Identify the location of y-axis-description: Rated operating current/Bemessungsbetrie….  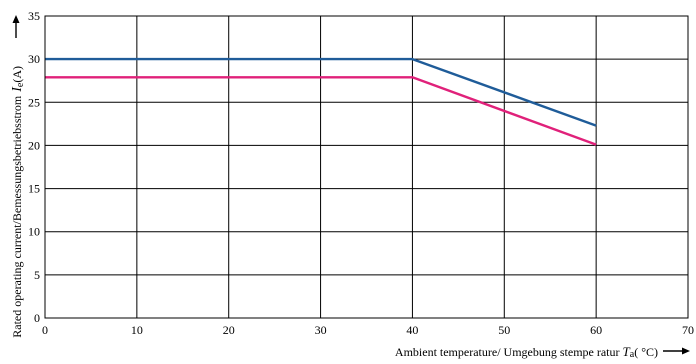
(17, 216).